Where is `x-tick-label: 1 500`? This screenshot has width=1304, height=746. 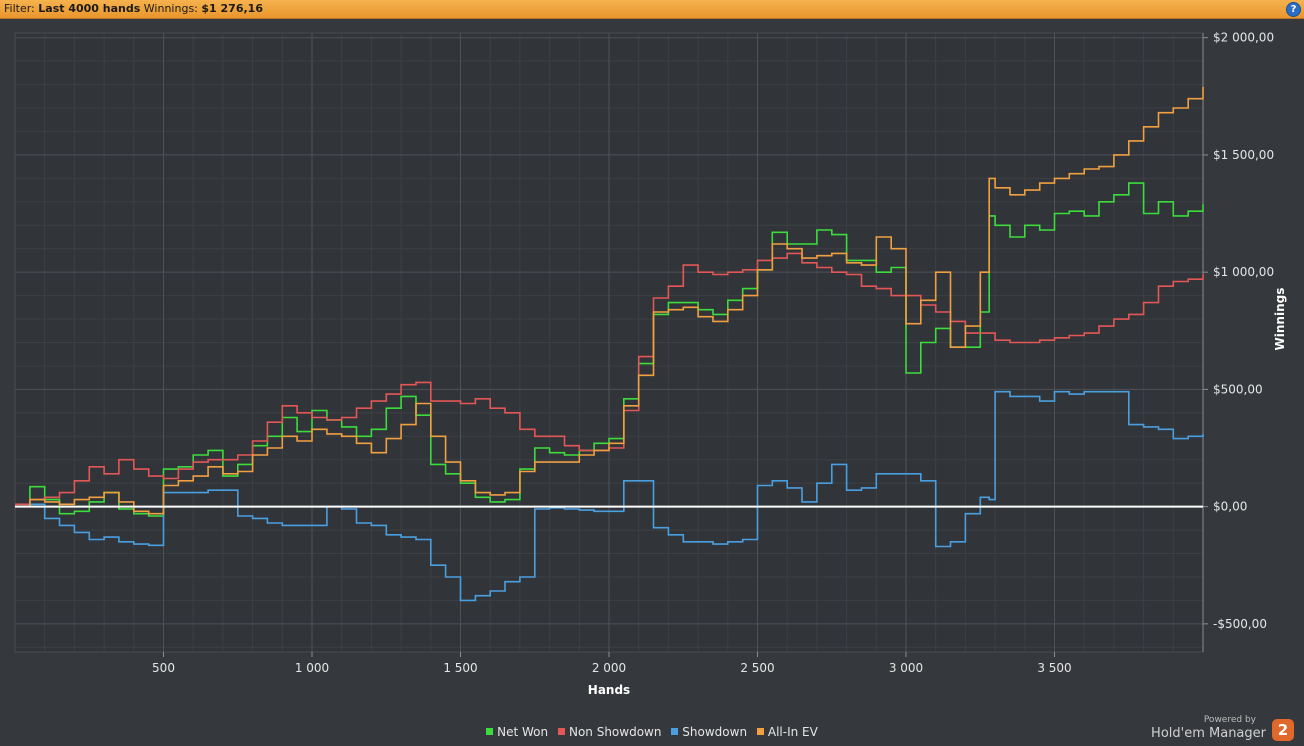
x-tick-label: 1 500 is located at coordinates (460, 668).